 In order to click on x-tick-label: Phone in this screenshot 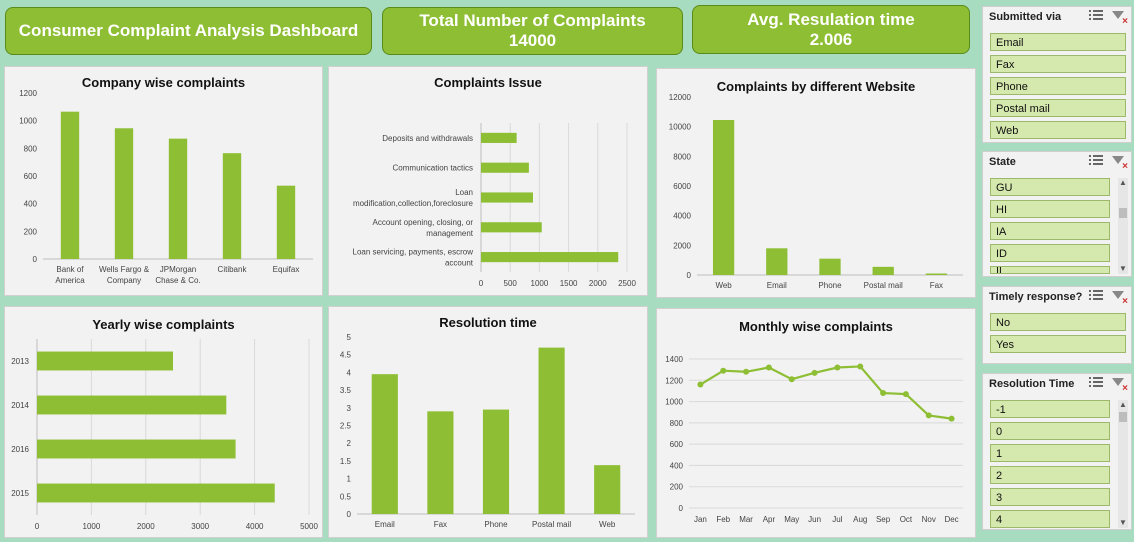, I will do `click(830, 285)`.